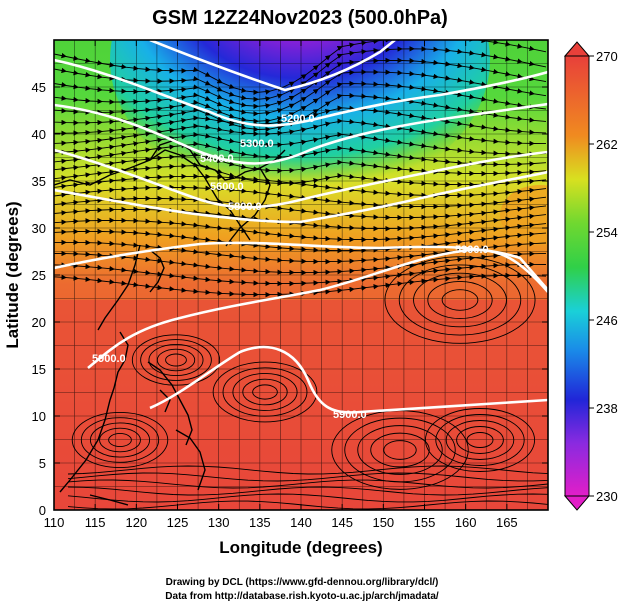 The image size is (619, 605). Describe the element at coordinates (136, 522) in the screenshot. I see `x-tick-label: 120` at that location.